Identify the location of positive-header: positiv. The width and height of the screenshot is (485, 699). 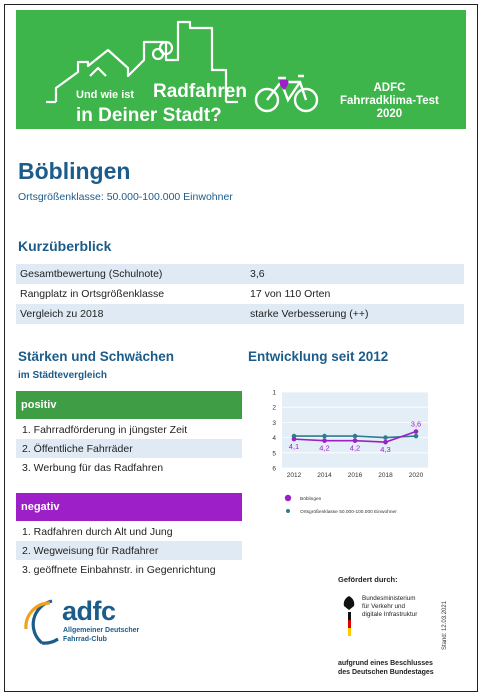
(129, 405).